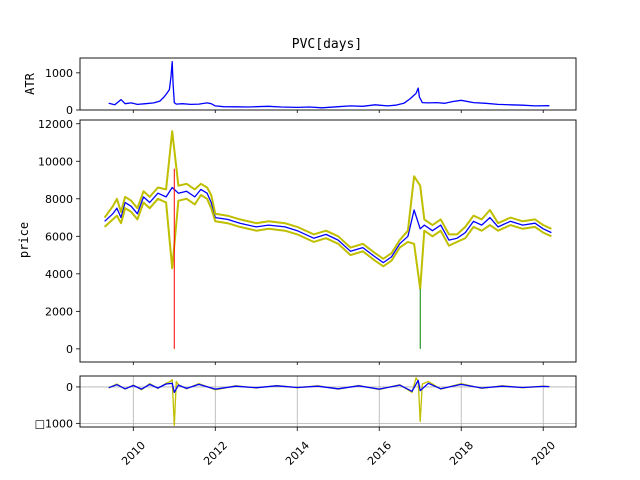 The width and height of the screenshot is (640, 480). Describe the element at coordinates (543, 453) in the screenshot. I see `x-tick-label-5: 2020` at that location.